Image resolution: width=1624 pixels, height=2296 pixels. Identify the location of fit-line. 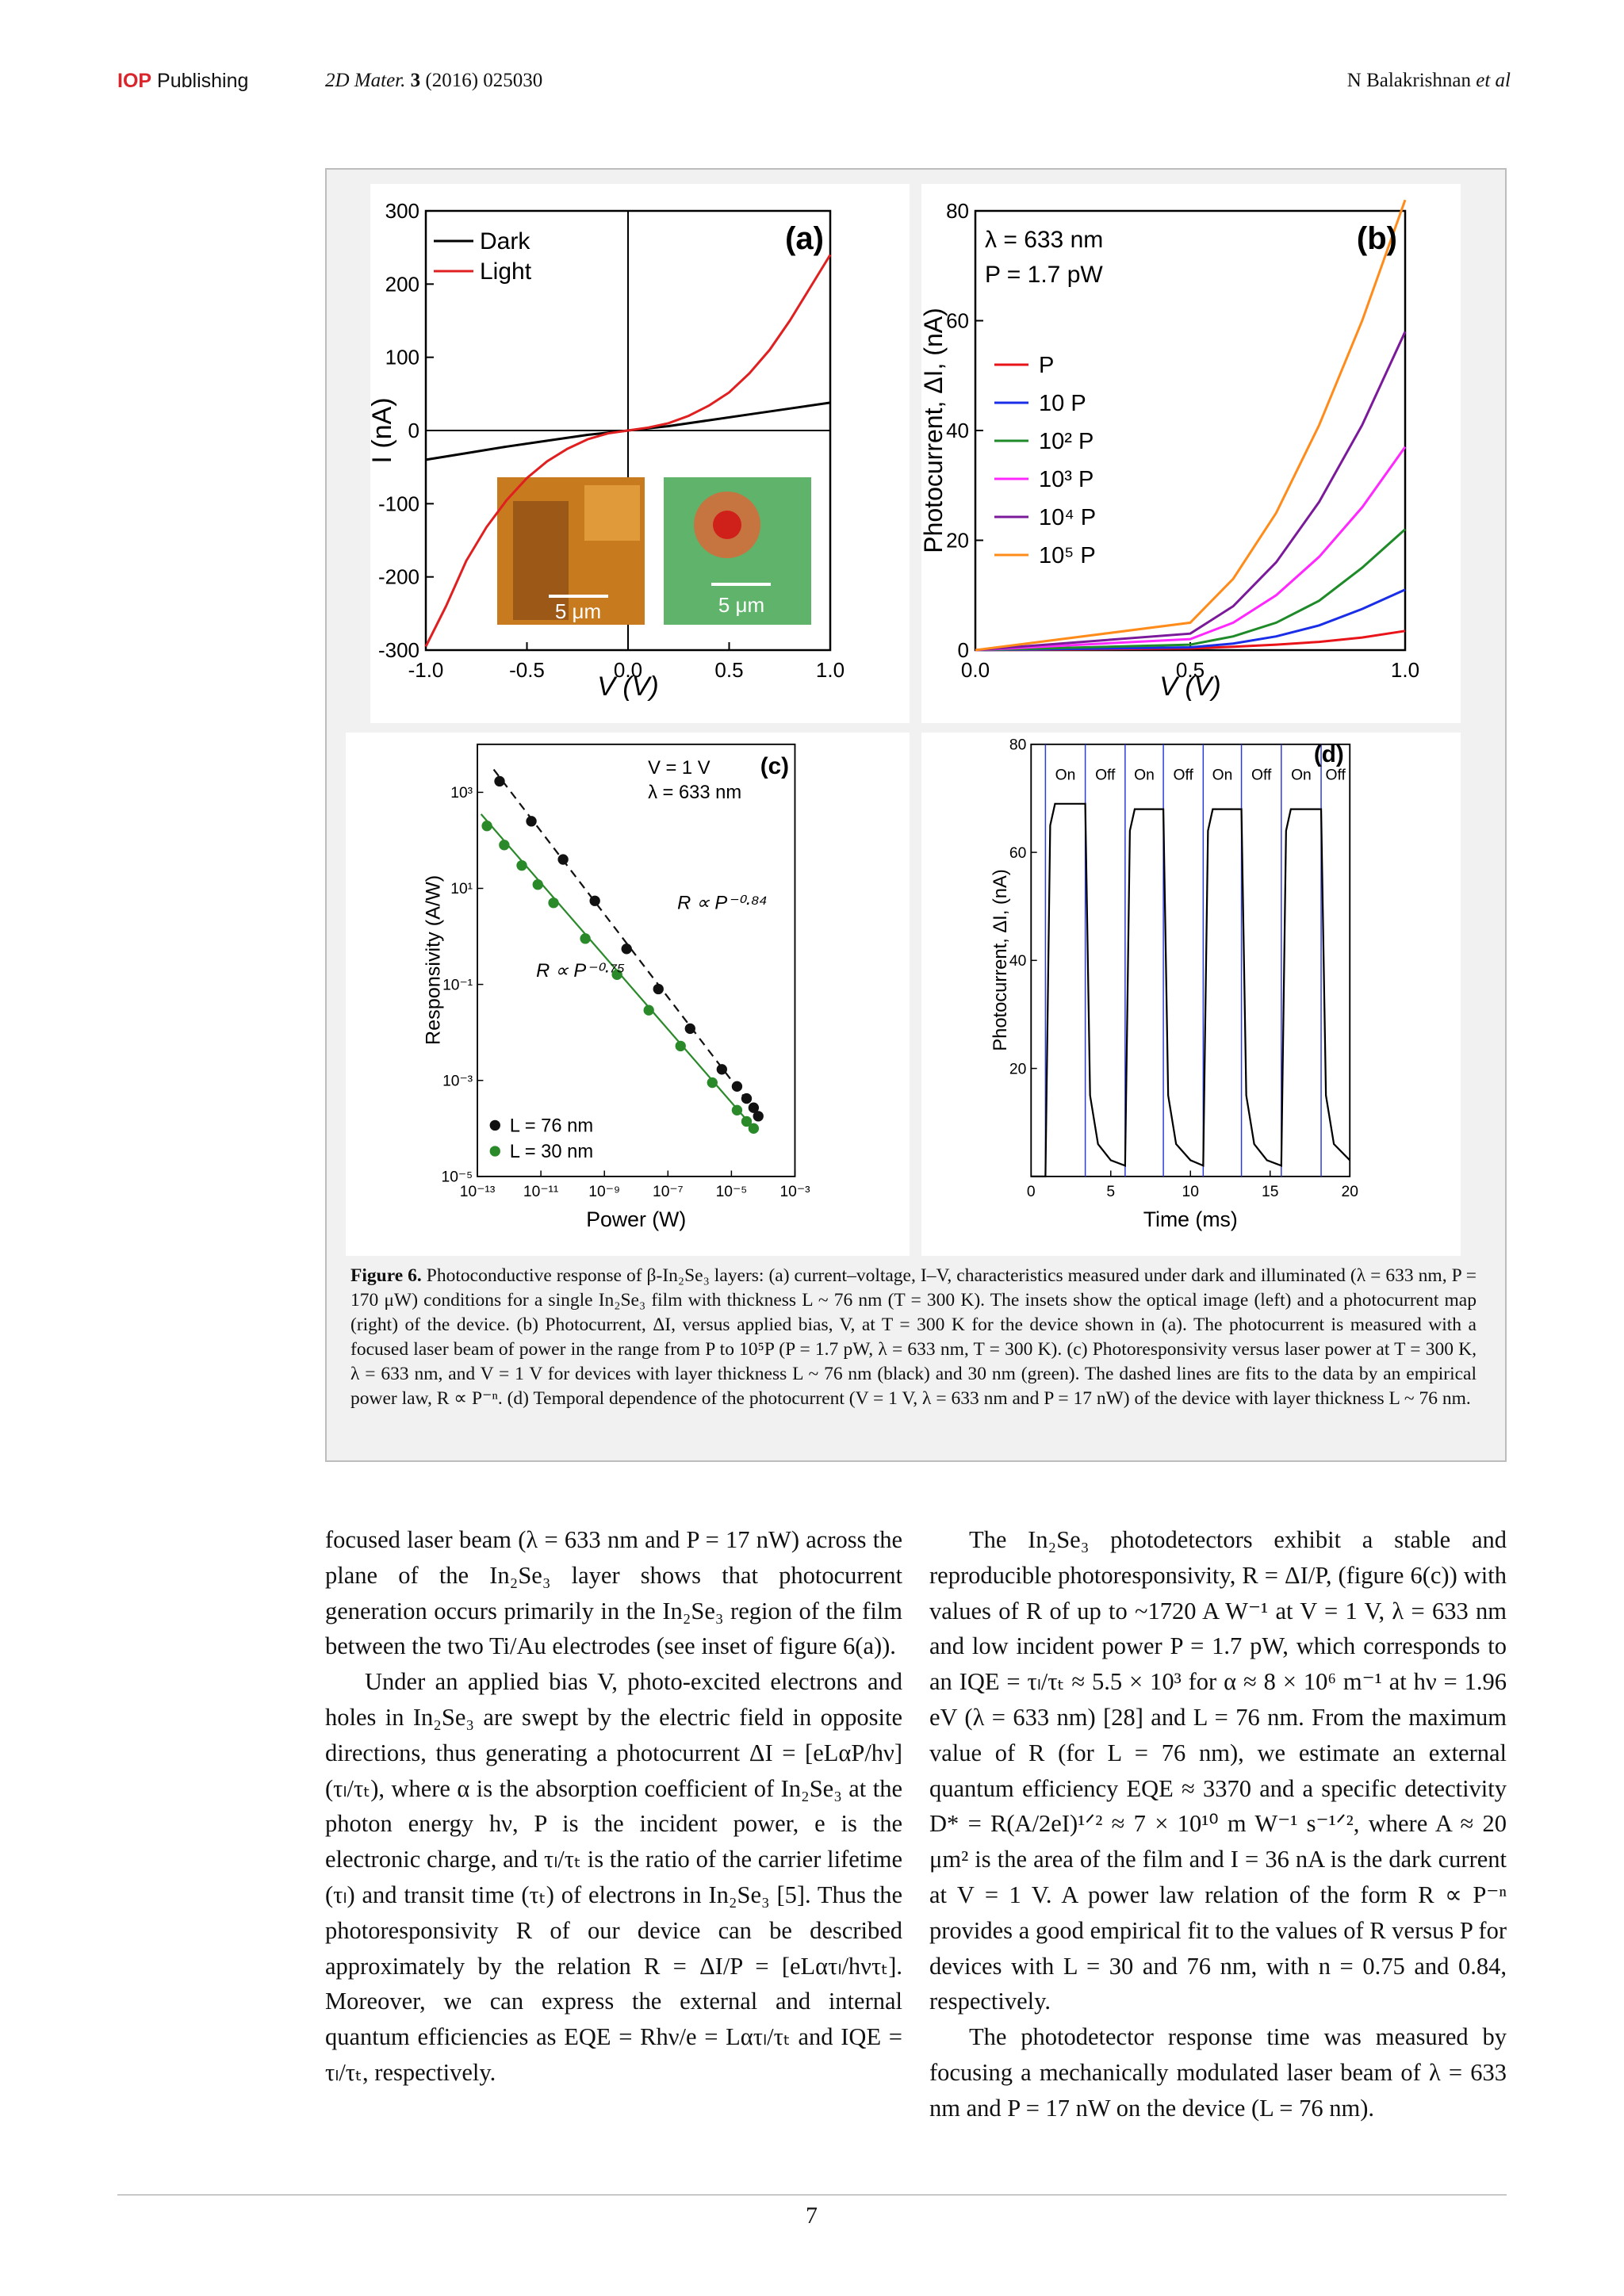
(627, 944).